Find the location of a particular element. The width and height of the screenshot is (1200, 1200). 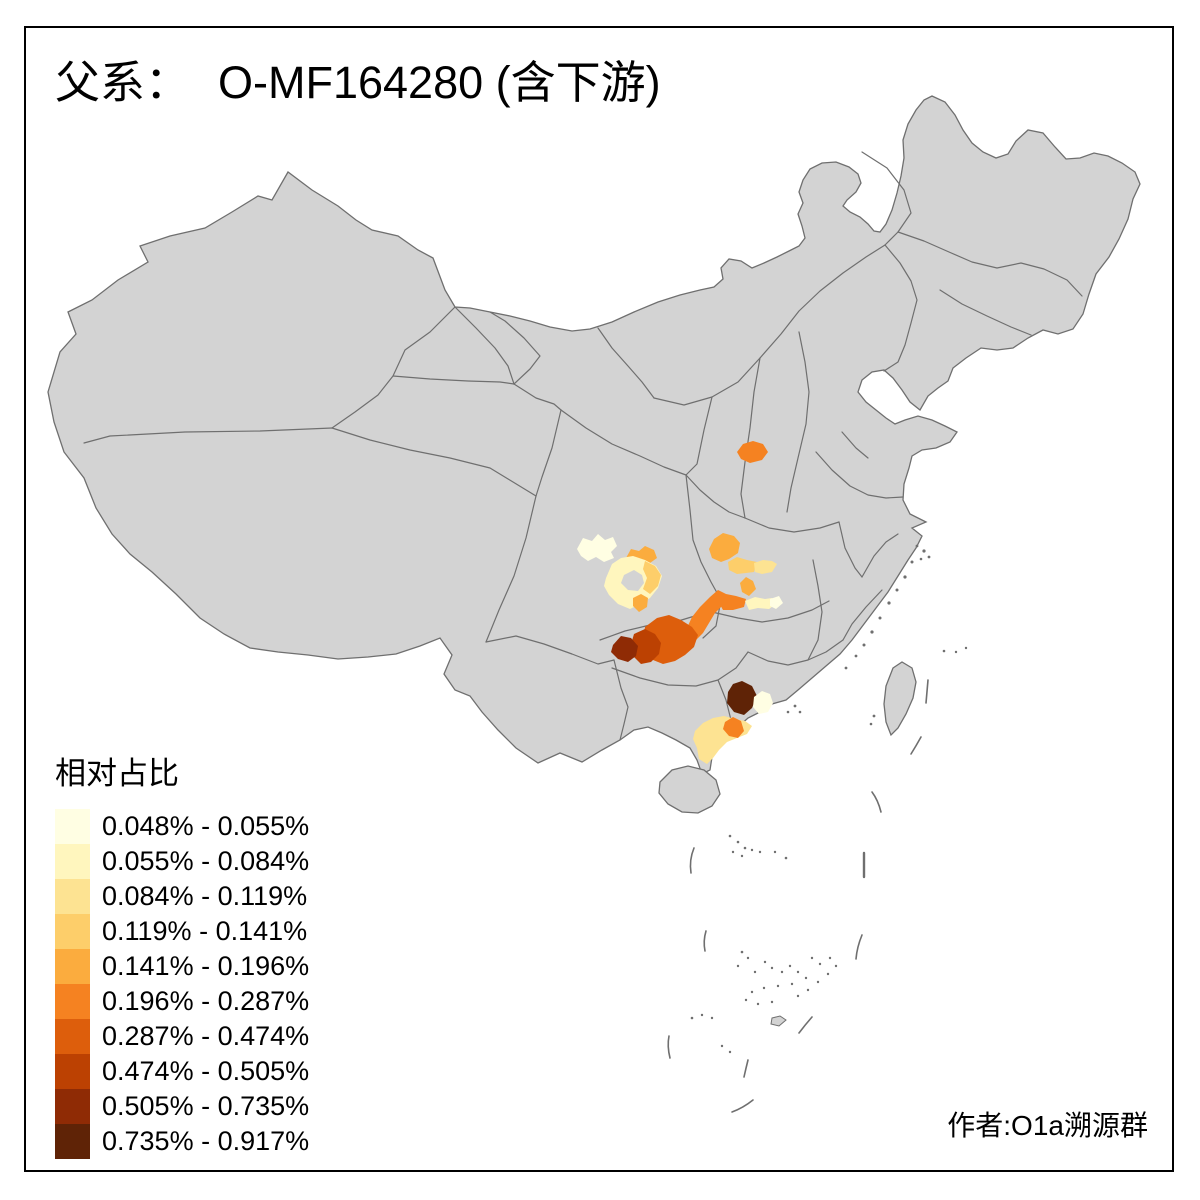

legend-row: 0.196% - 0.287% is located at coordinates (182, 1001).